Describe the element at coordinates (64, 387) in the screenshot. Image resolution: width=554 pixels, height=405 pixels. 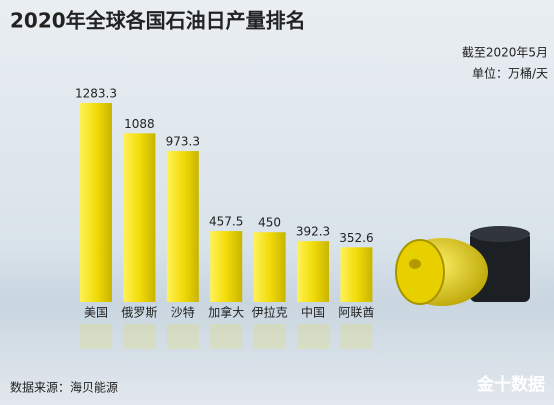
I see `source: 数据来源：海贝能源` at that location.